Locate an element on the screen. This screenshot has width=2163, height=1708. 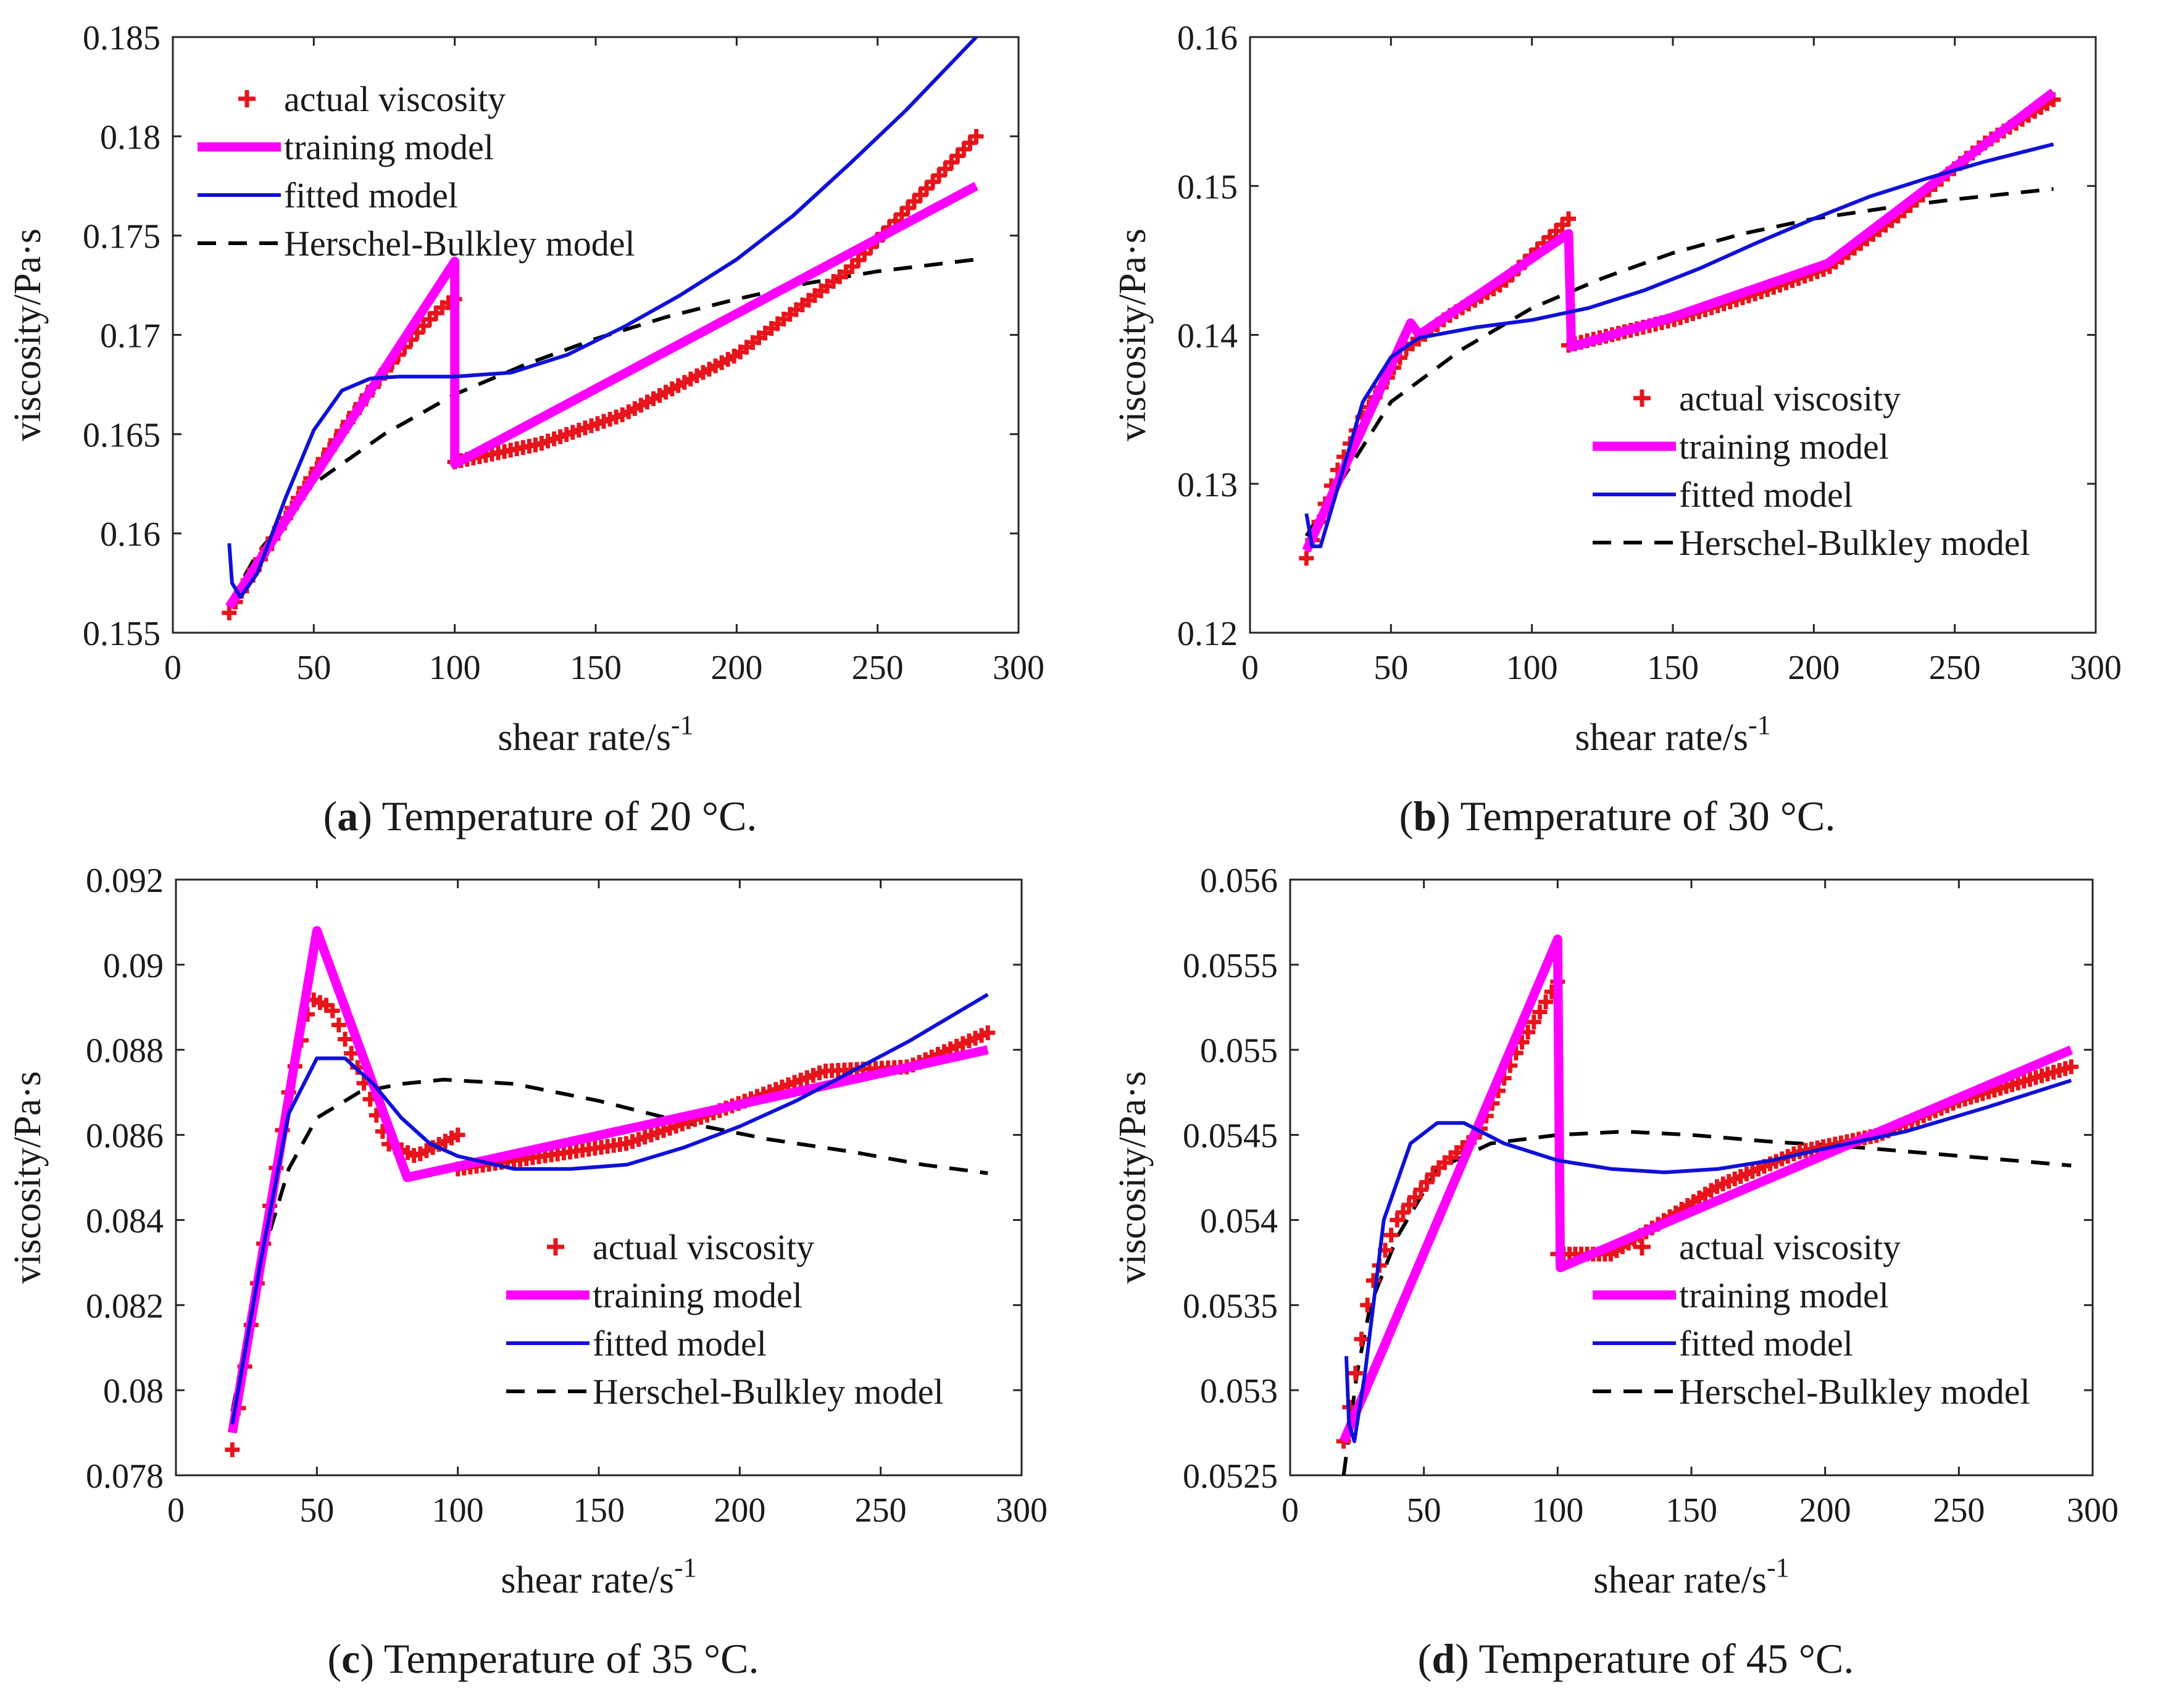
chart-a-ylabel: viscosity/Pa·s is located at coordinates (28, 334).